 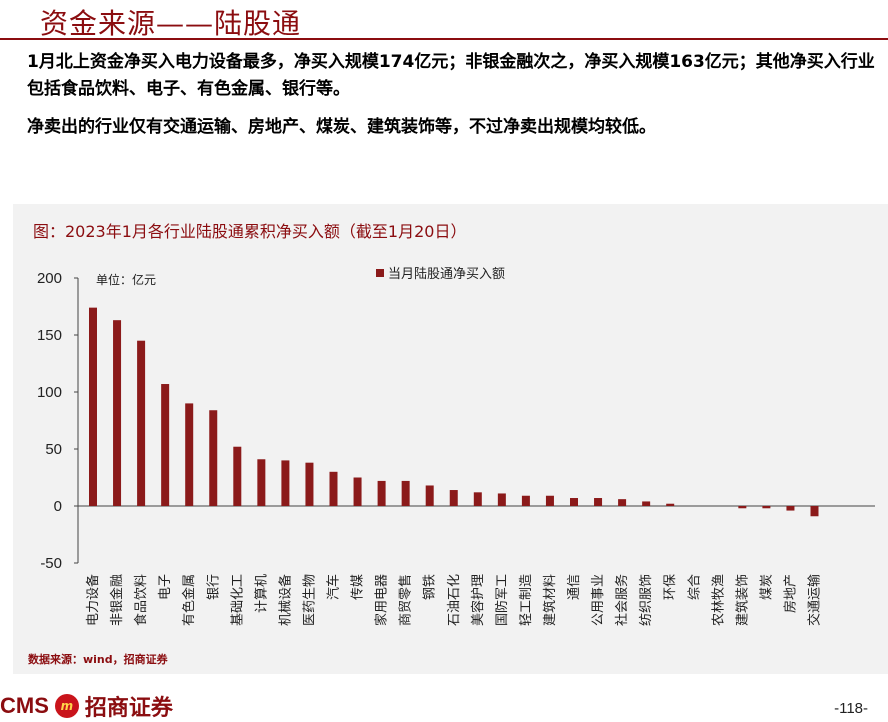 What do you see at coordinates (670, 587) in the screenshot?
I see `x-tick-label: 环保` at bounding box center [670, 587].